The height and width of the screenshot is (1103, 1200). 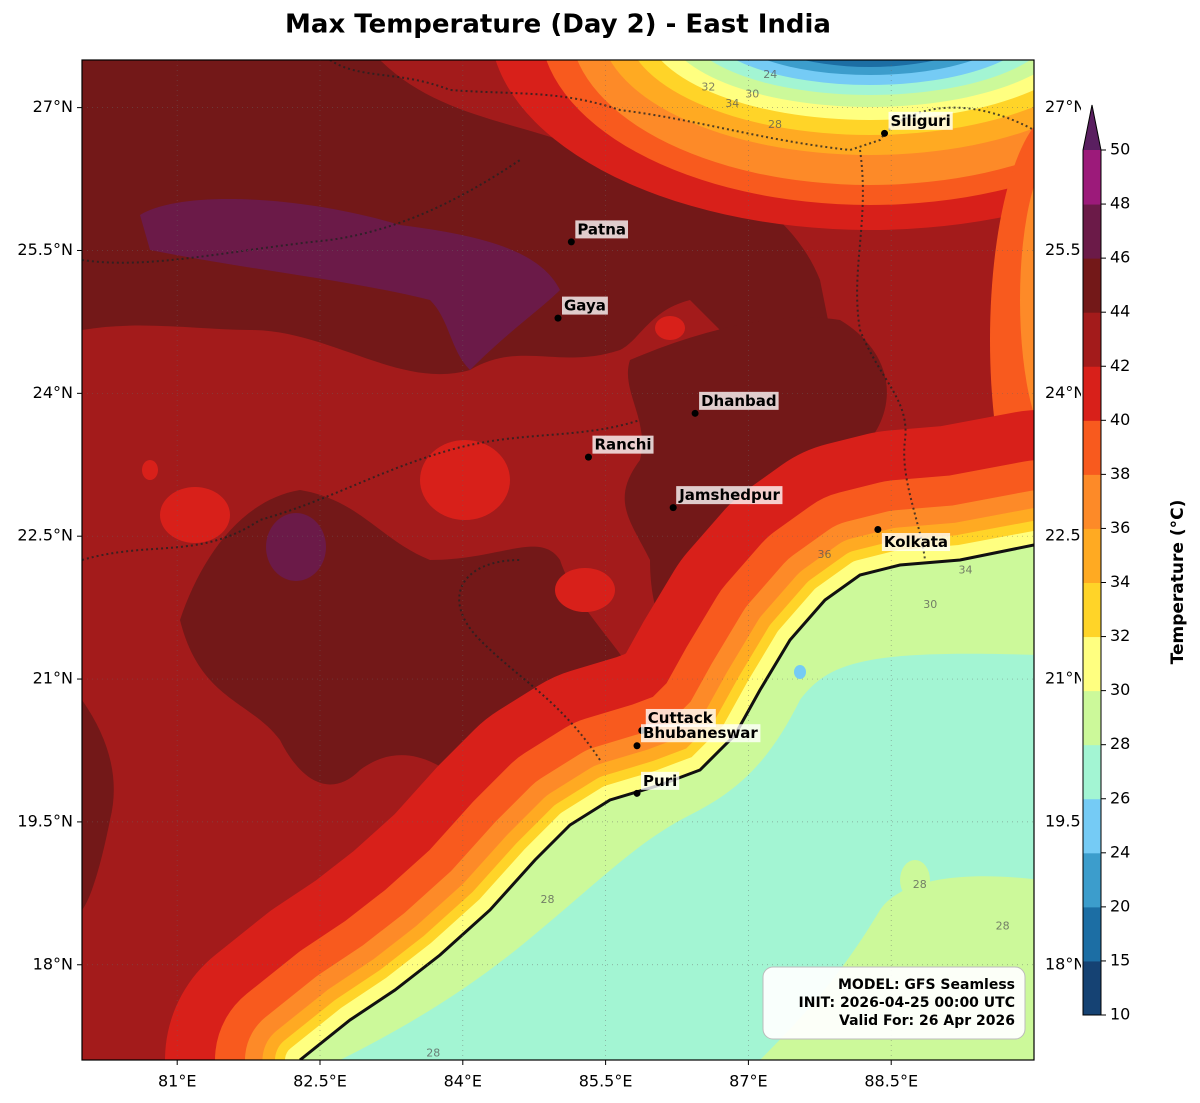 What do you see at coordinates (930, 604) in the screenshot?
I see `contour-label: 30` at bounding box center [930, 604].